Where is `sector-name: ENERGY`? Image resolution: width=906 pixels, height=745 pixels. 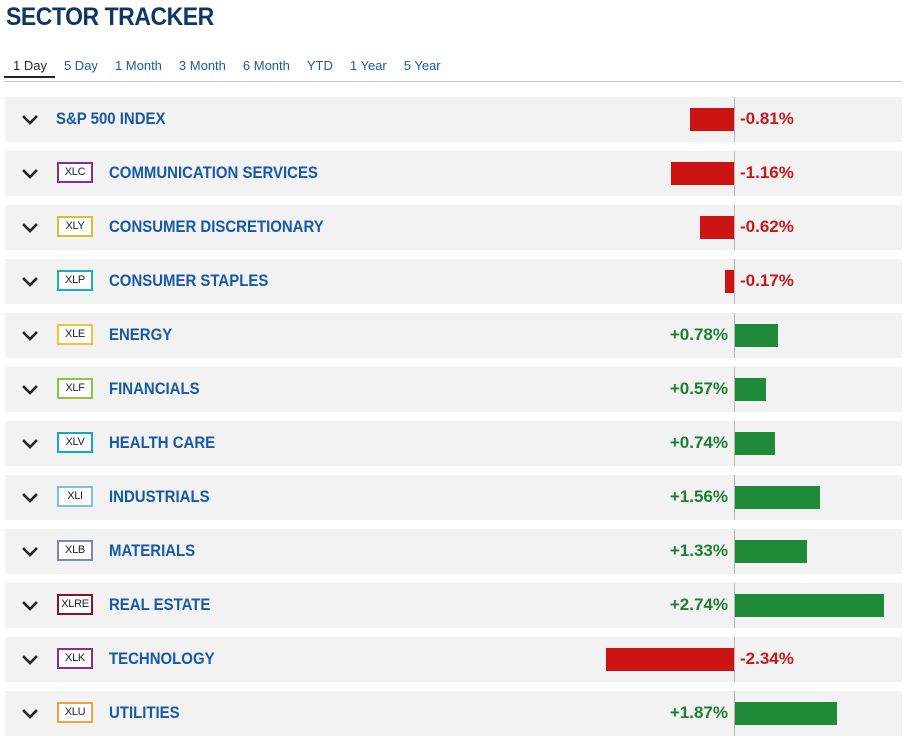
sector-name: ENERGY is located at coordinates (141, 334).